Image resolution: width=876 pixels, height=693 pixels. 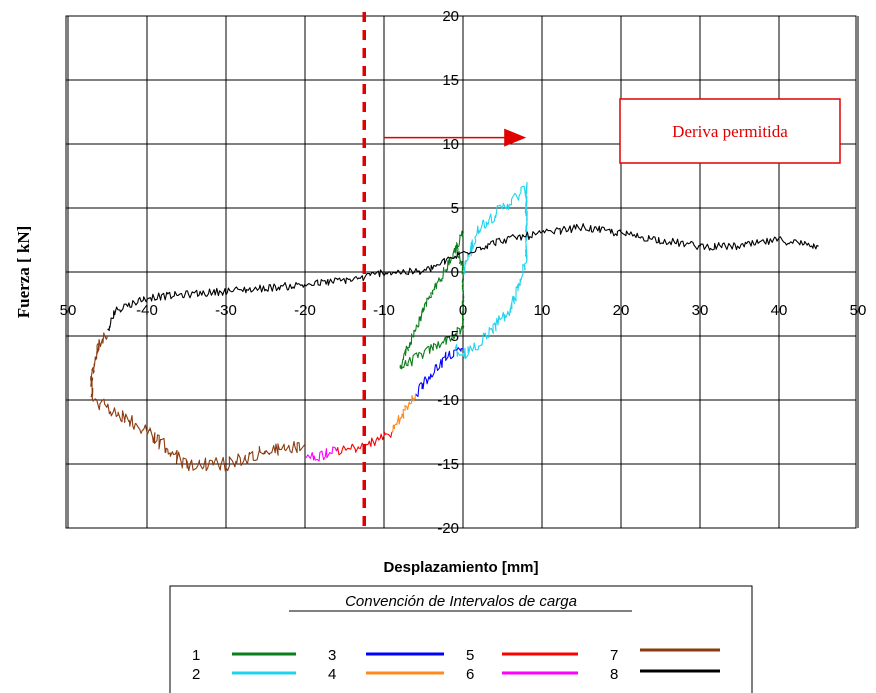 I want to click on x-tick-label: 20, so click(x=621, y=310).